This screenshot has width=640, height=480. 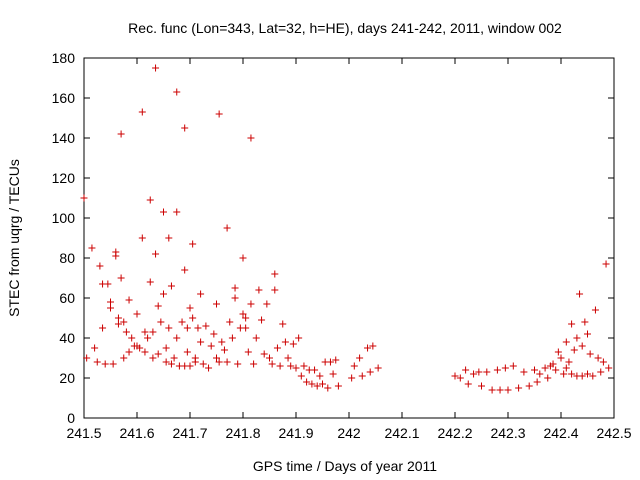 I want to click on x-axis-label: GPS time / Days of year 2011, so click(x=345, y=466).